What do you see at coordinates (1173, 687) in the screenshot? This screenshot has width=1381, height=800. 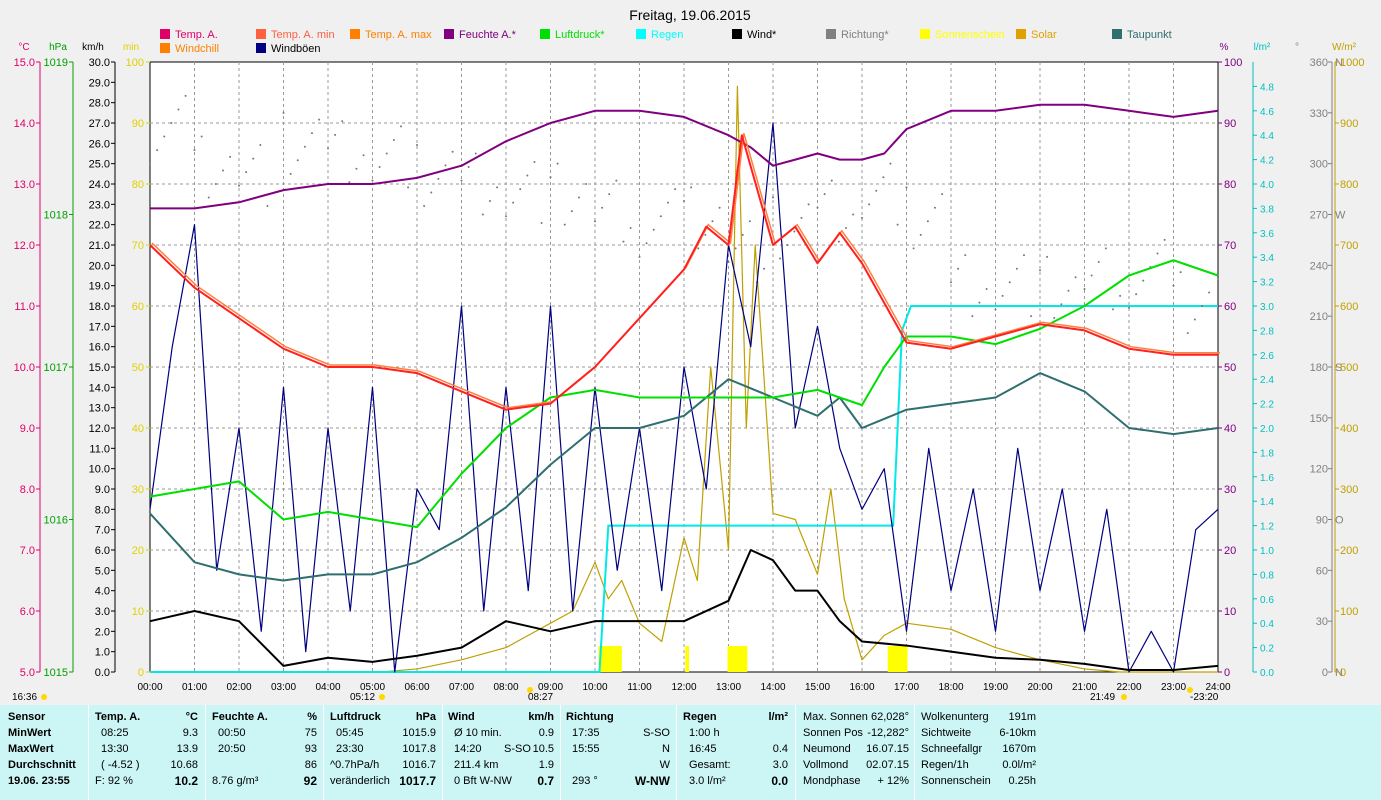 I see `x-tick-label: 23:00` at bounding box center [1173, 687].